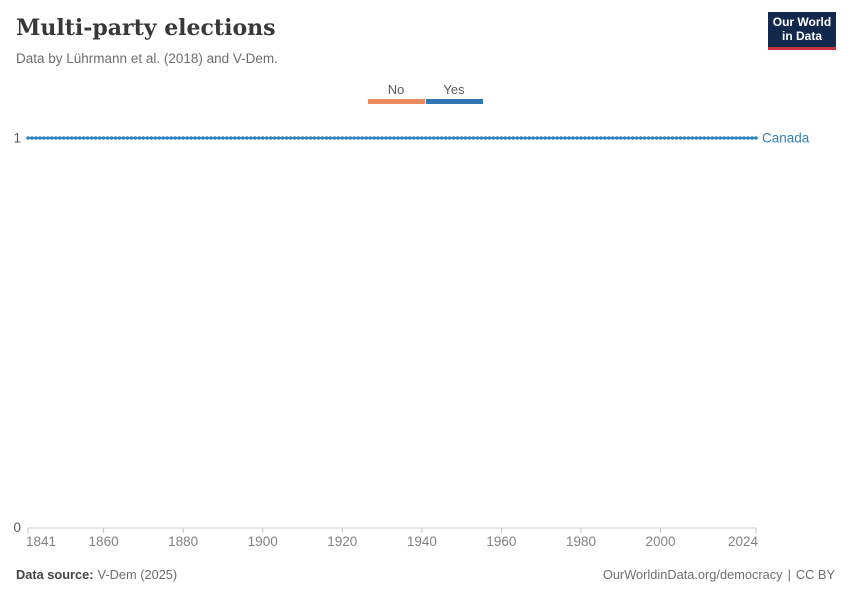  I want to click on x-tick-label: 1860, so click(104, 541).